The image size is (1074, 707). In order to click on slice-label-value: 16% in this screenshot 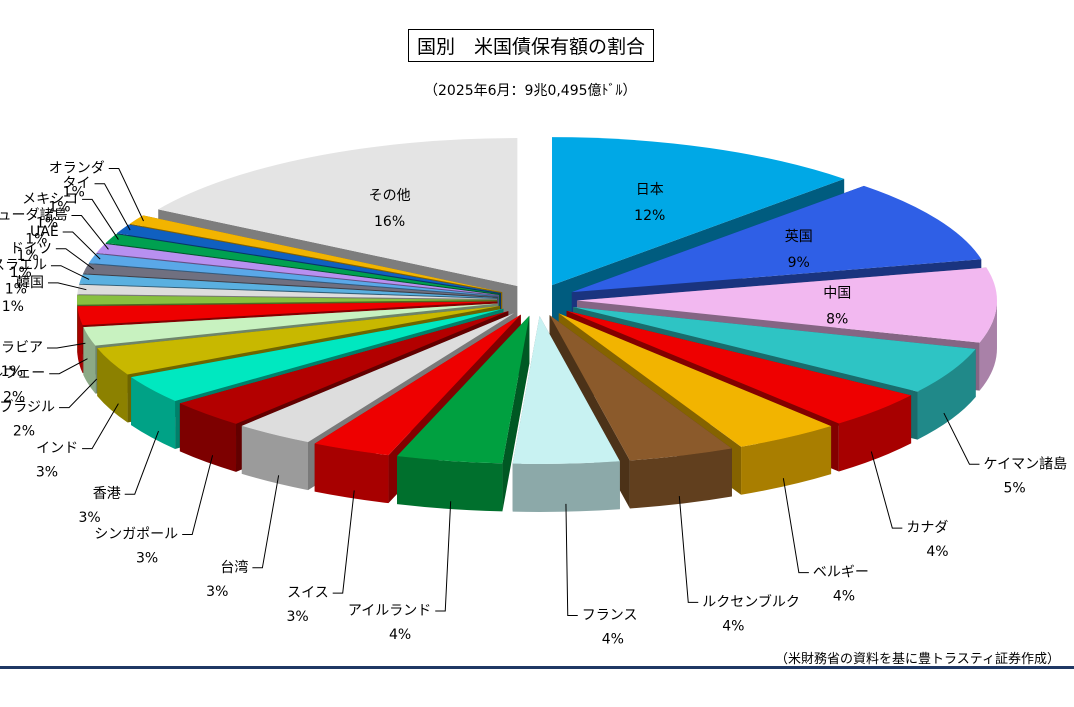, I will do `click(389, 222)`.